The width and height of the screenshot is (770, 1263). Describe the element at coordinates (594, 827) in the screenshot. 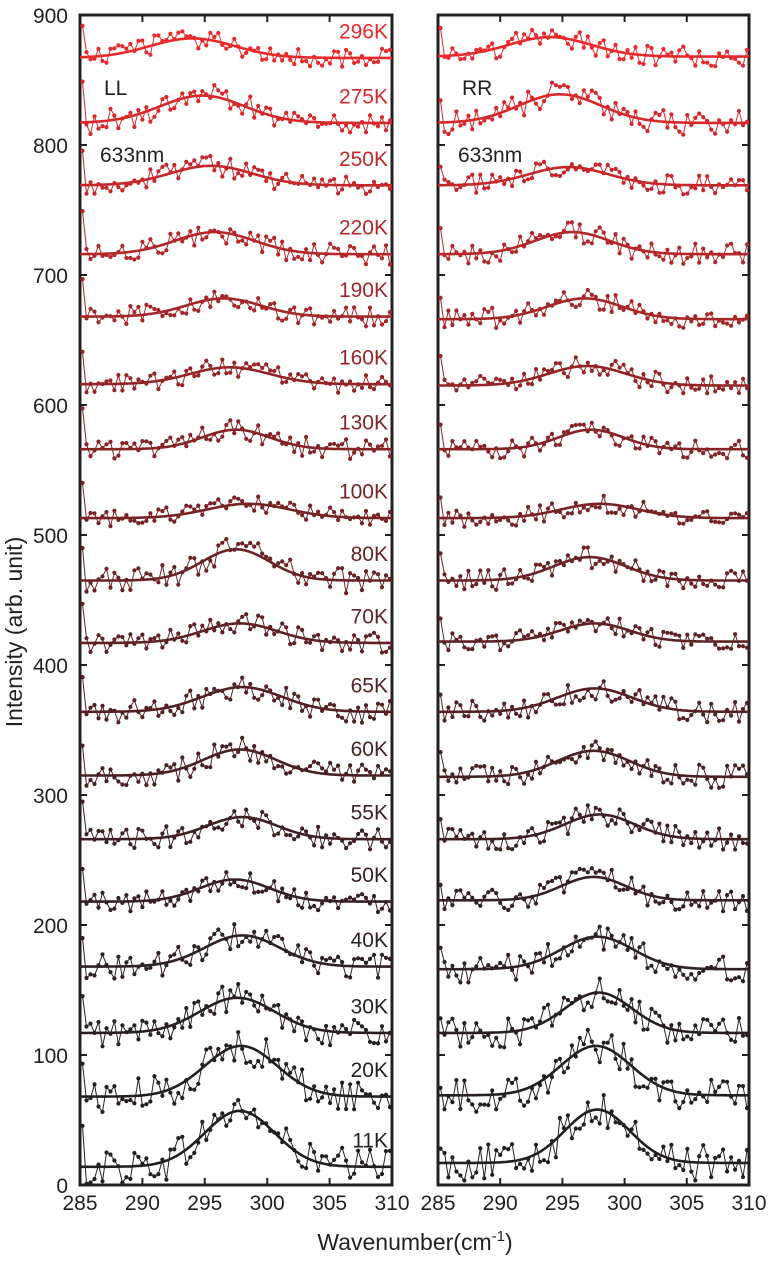

I see `series-55K` at that location.